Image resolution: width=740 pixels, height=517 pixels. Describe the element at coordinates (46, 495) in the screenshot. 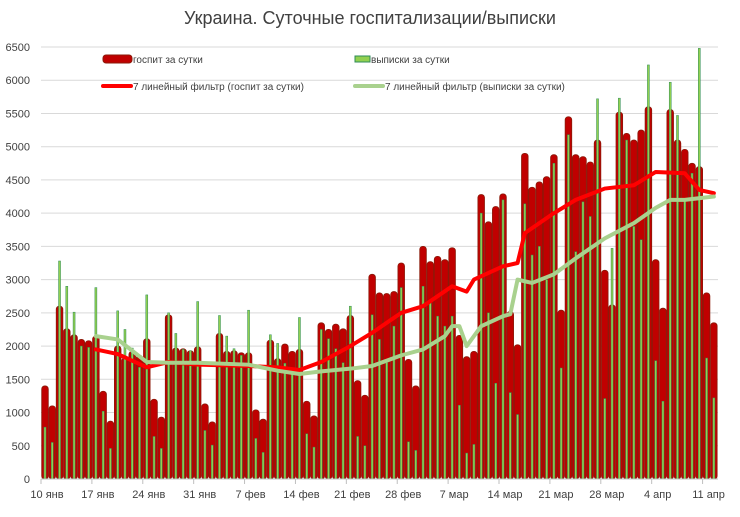

I see `x-tick-label: 10 янв` at that location.